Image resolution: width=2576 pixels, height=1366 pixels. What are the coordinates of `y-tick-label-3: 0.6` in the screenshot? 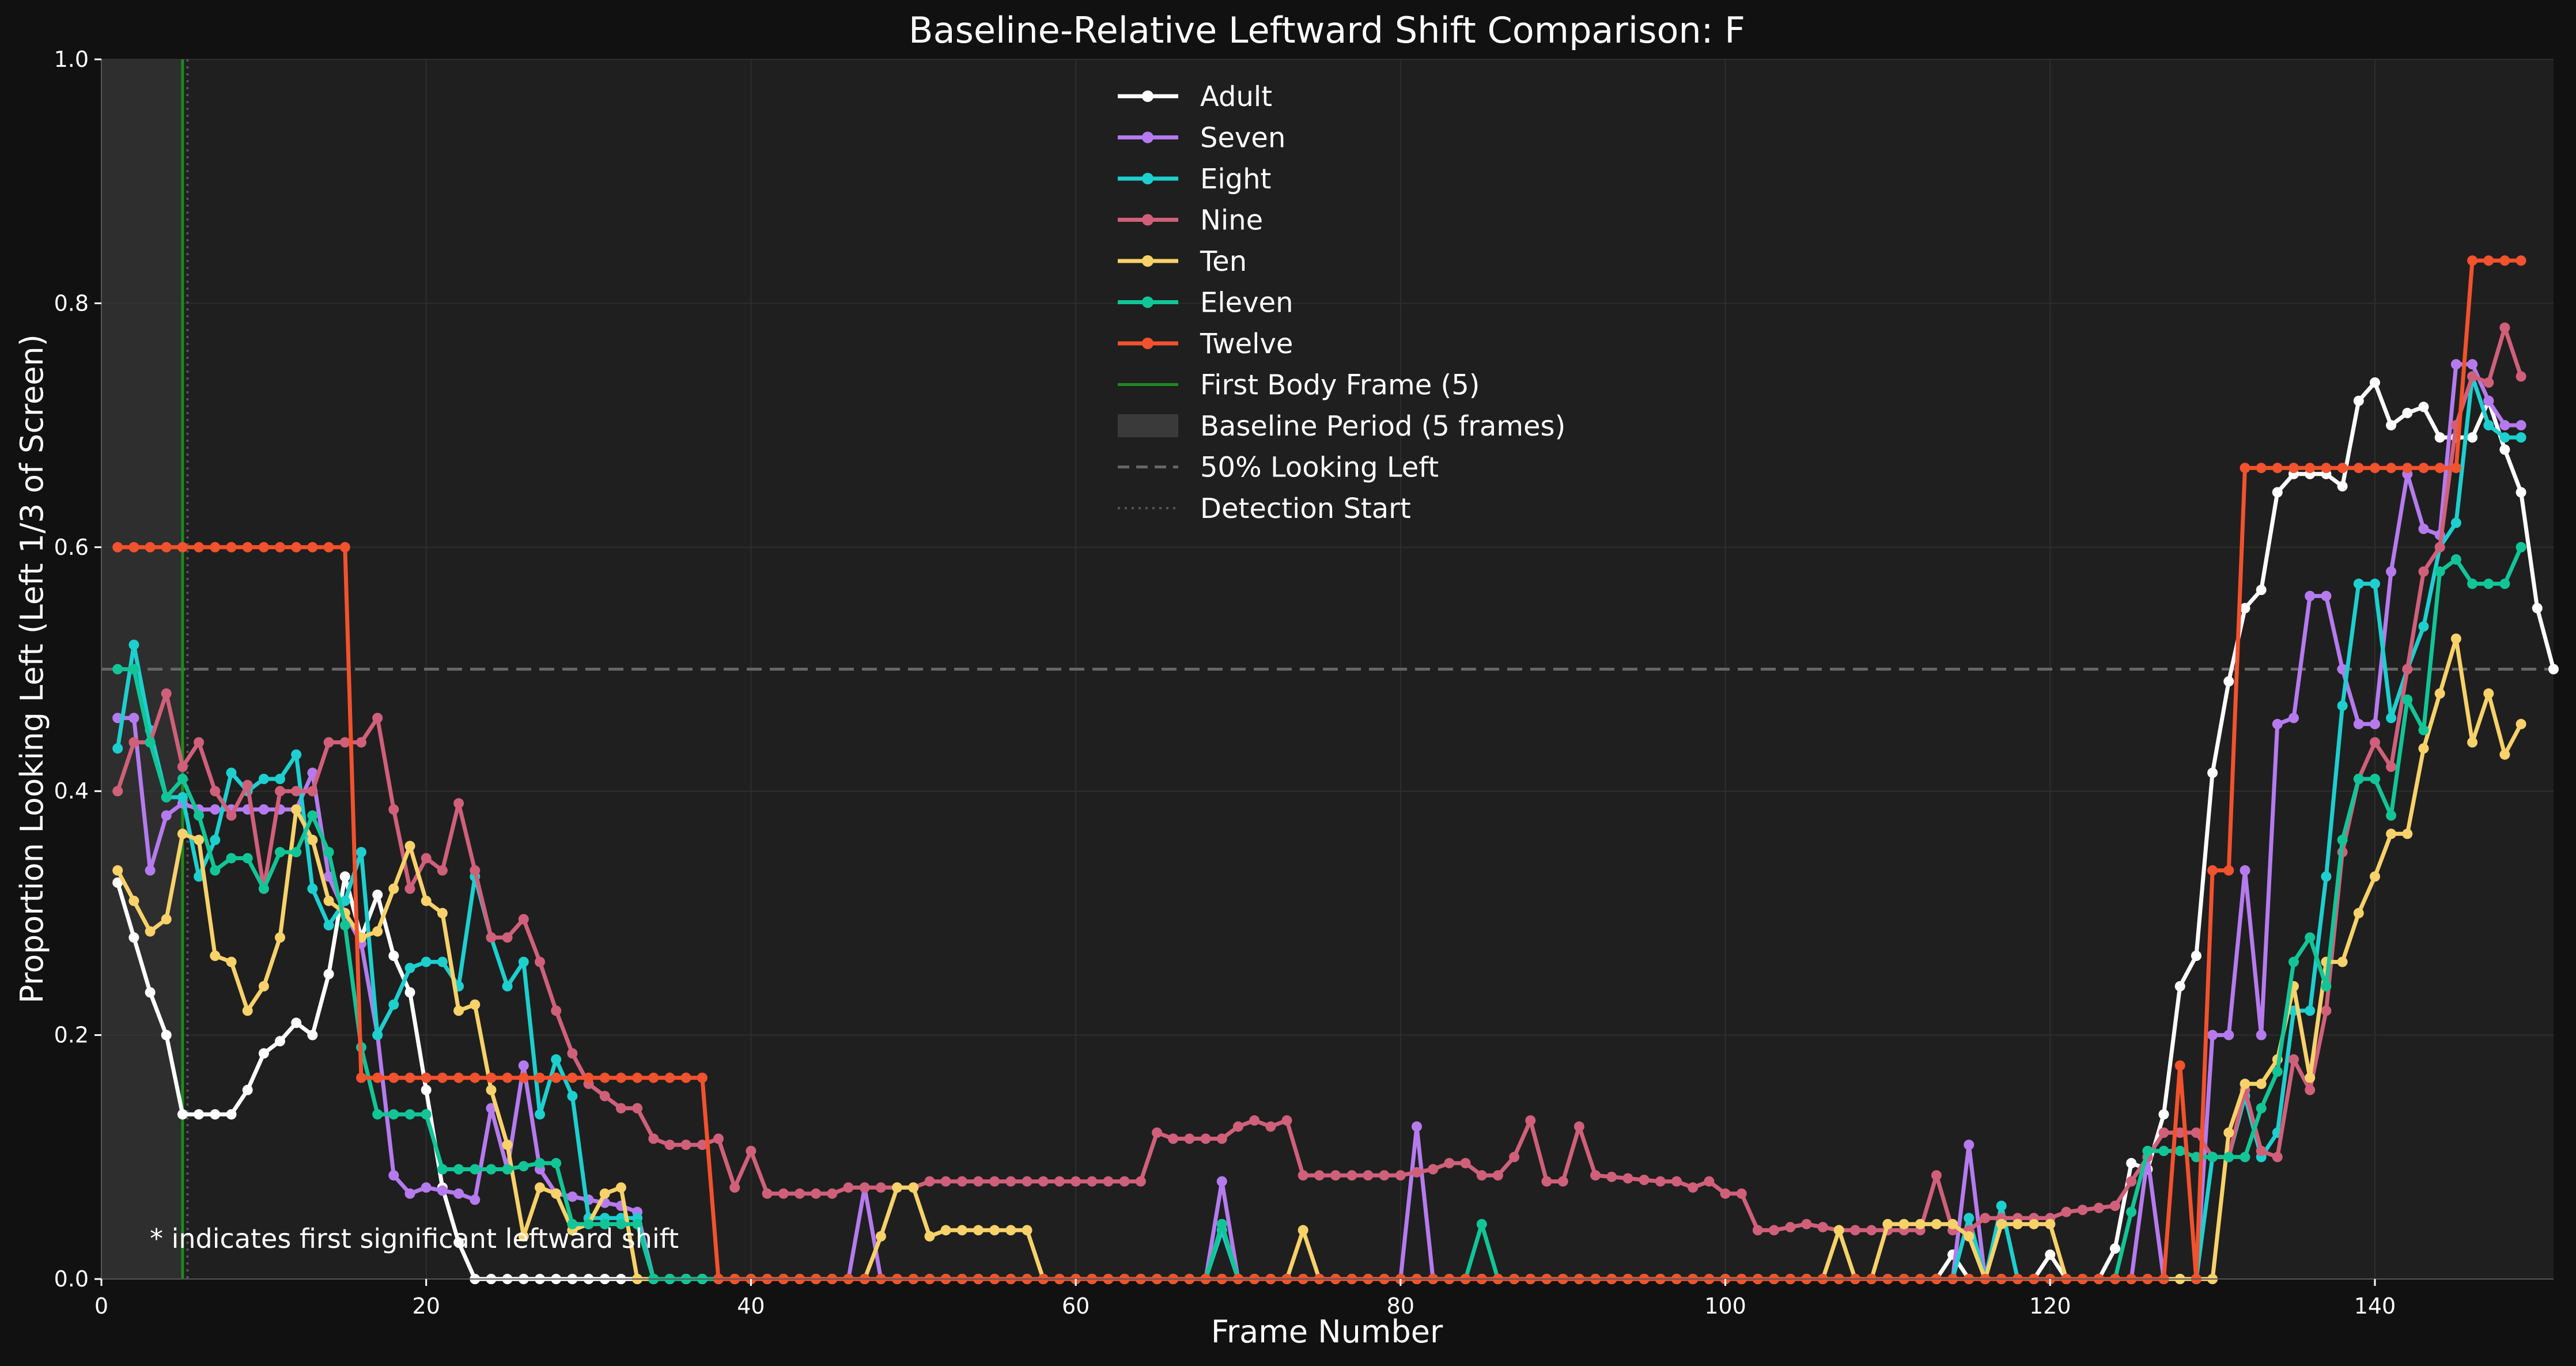 It's located at (71, 547).